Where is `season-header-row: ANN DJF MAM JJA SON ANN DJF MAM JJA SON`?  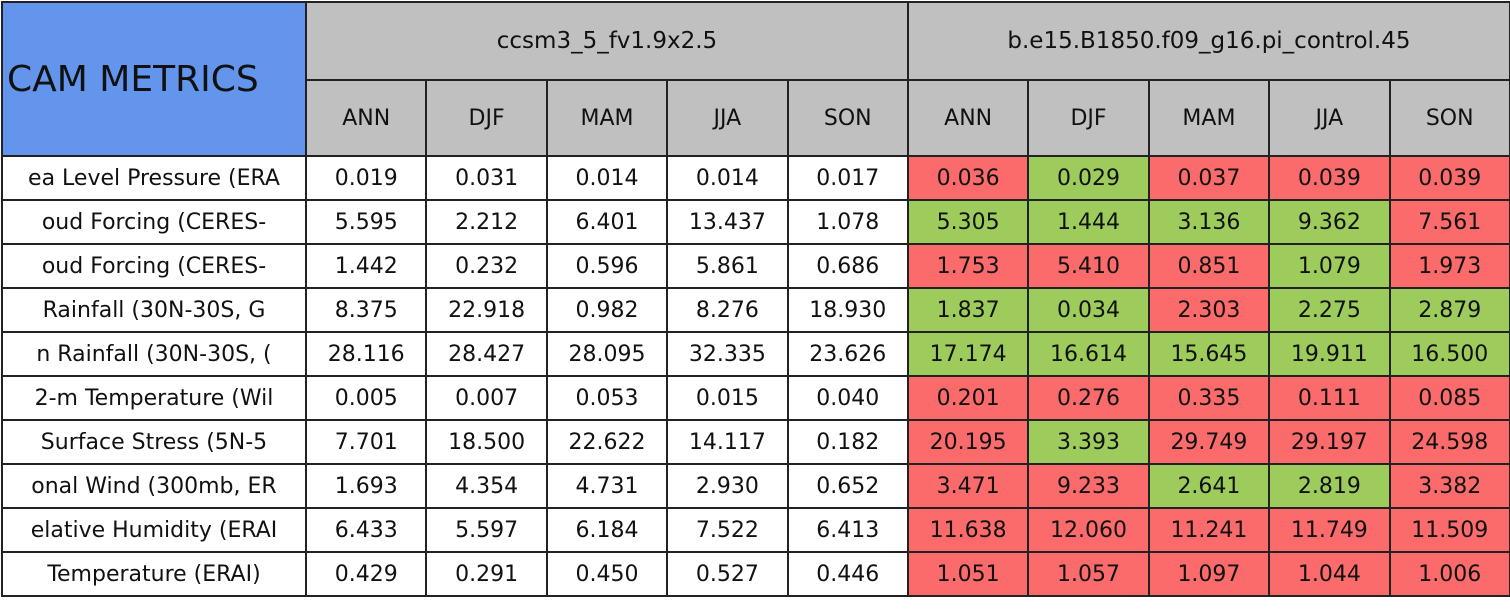 season-header-row: ANN DJF MAM JJA SON ANN DJF MAM JJA SON is located at coordinates (756, 118).